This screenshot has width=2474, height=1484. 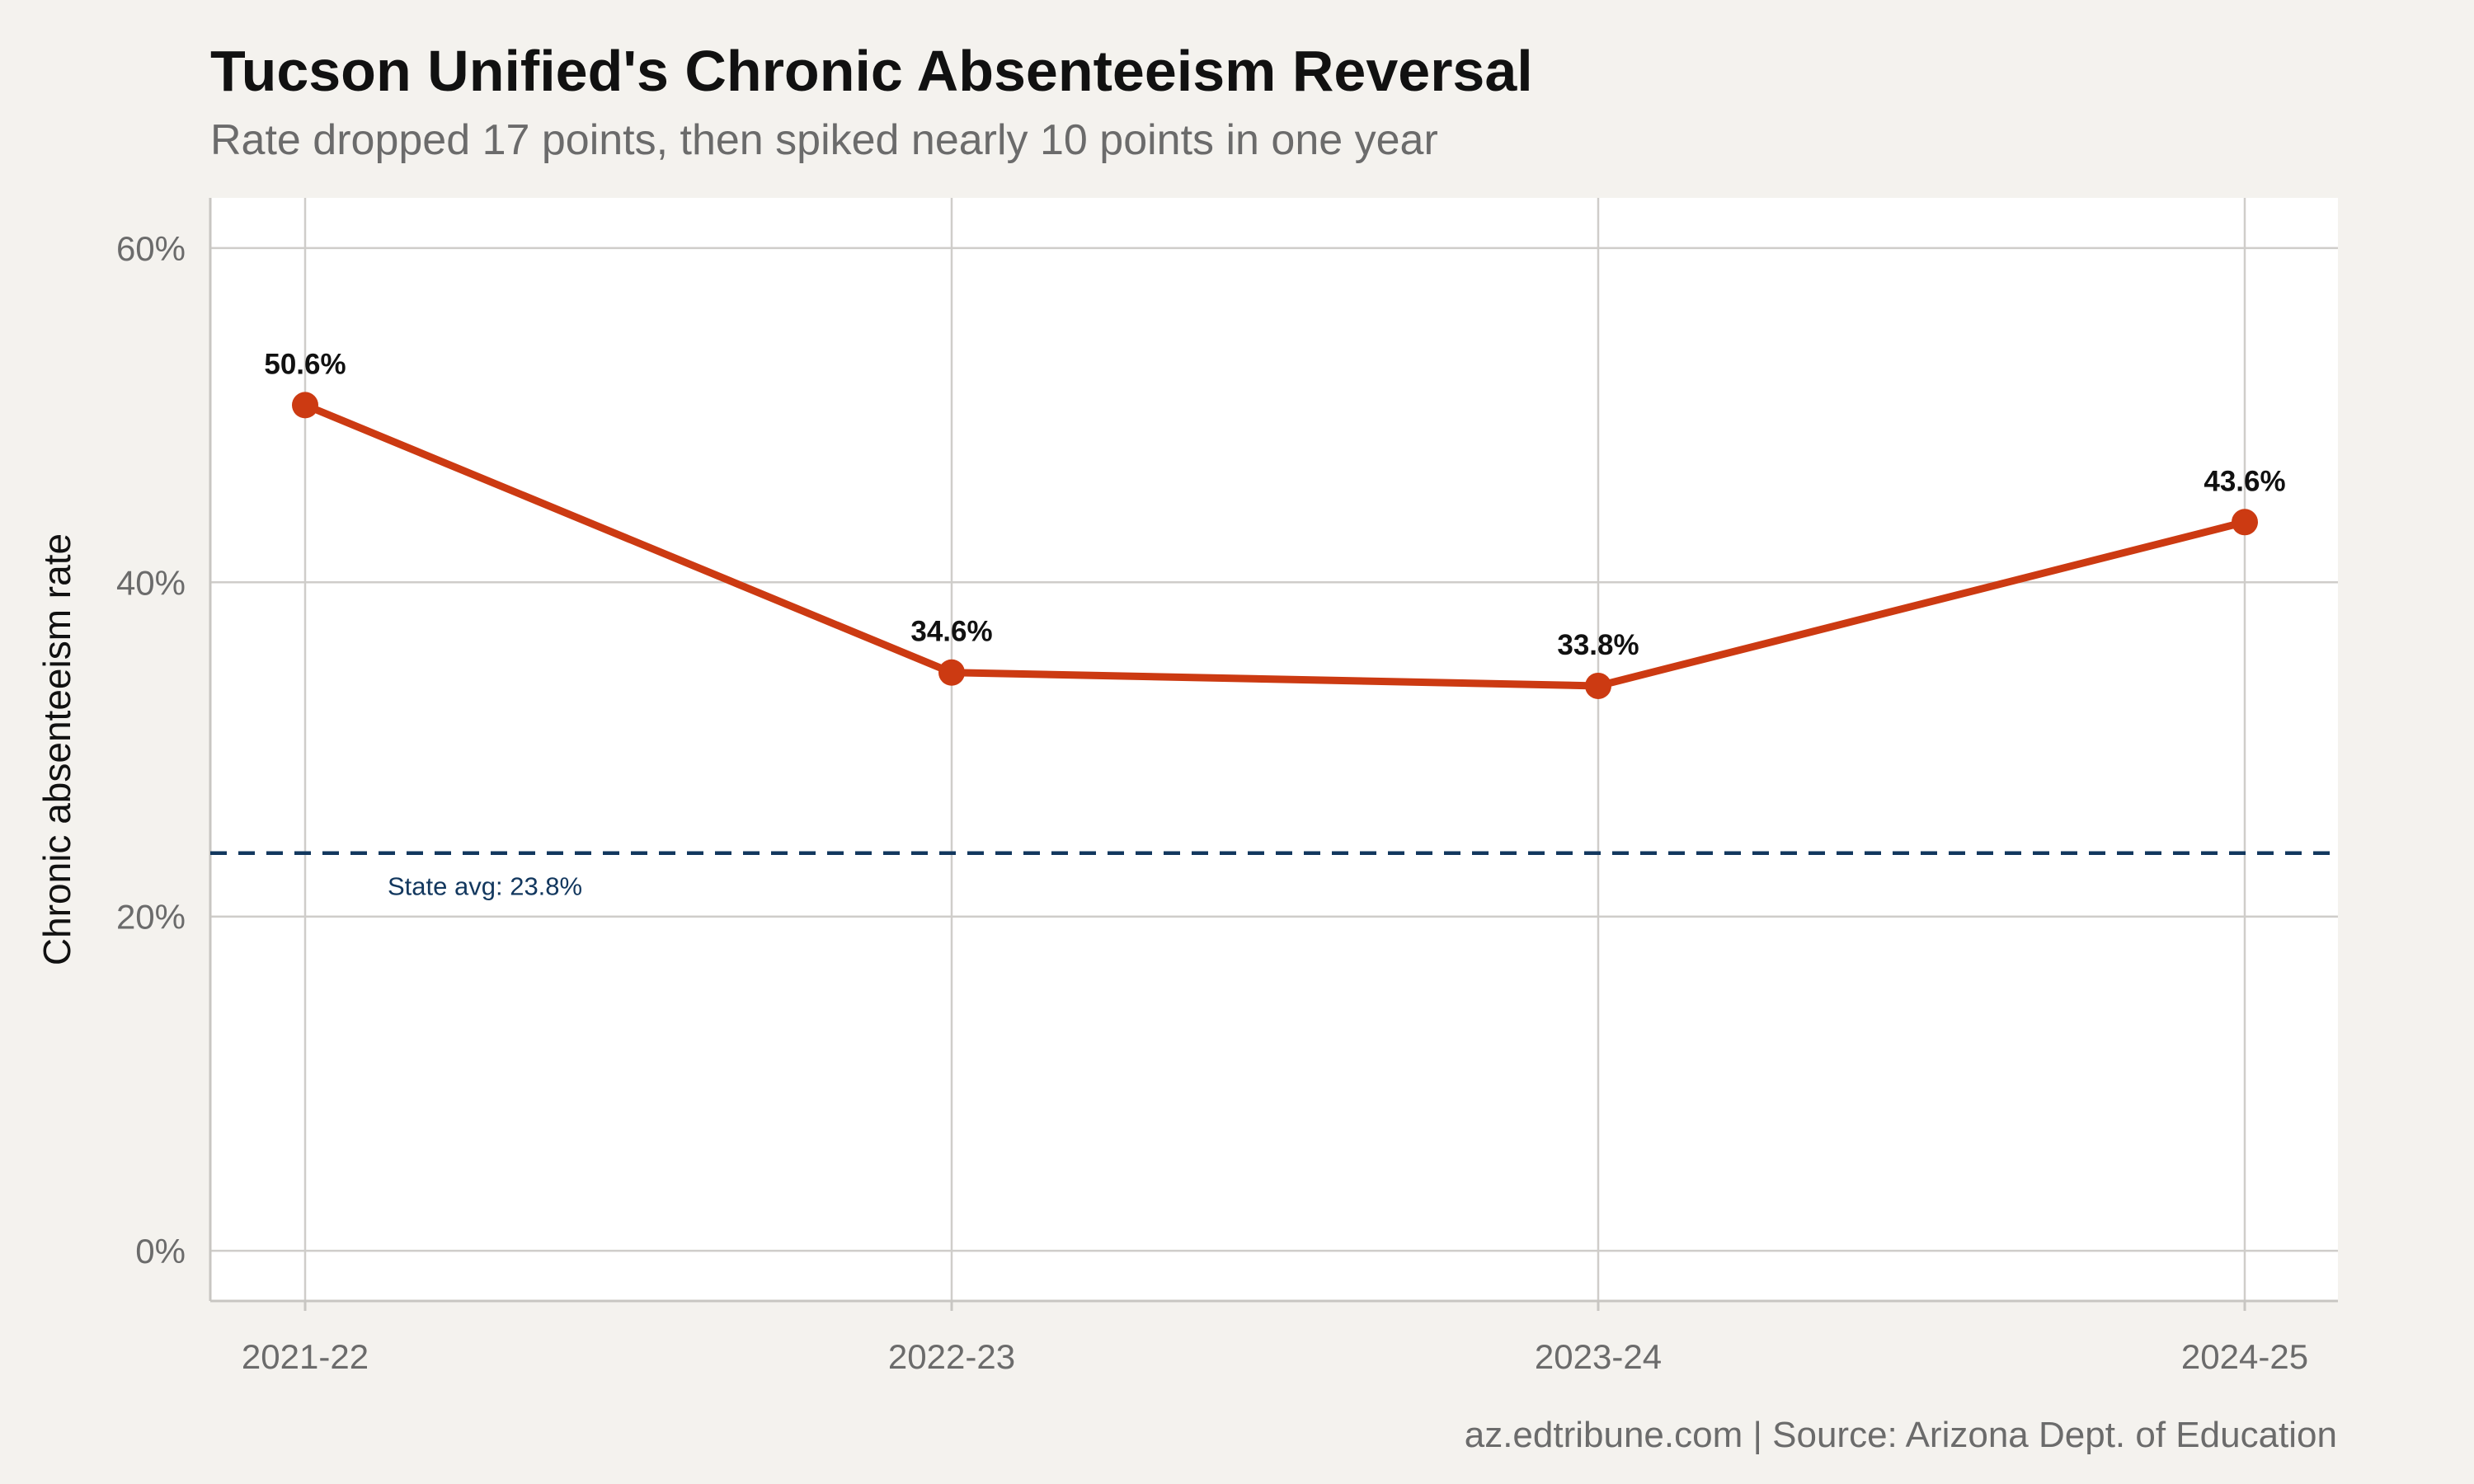 I want to click on y-axis-label: Chronic absenteeism rate, so click(x=56, y=749).